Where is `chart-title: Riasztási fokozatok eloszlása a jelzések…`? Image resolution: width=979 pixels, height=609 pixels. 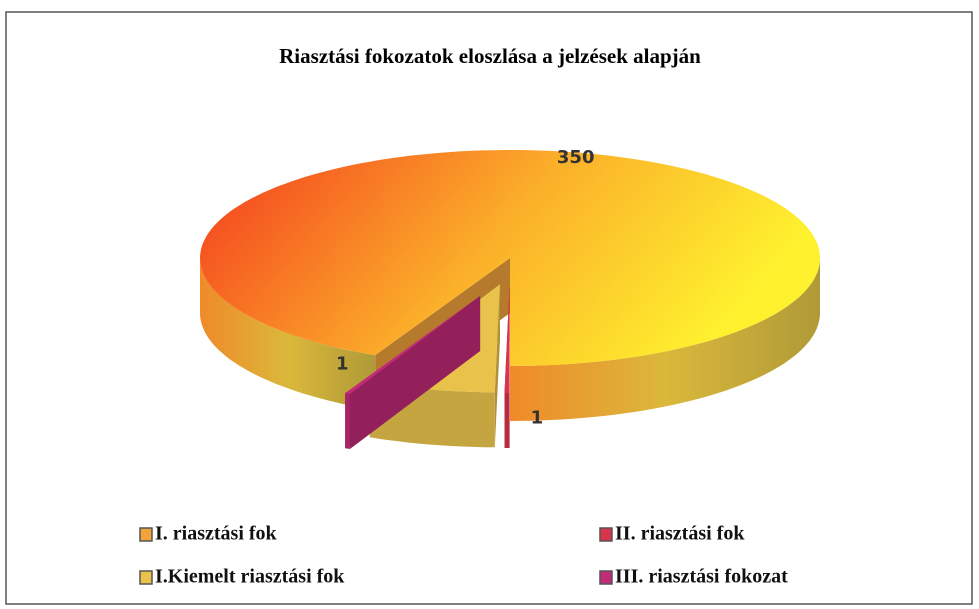
chart-title: Riasztási fokozatok eloszlása a jelzések… is located at coordinates (490, 56).